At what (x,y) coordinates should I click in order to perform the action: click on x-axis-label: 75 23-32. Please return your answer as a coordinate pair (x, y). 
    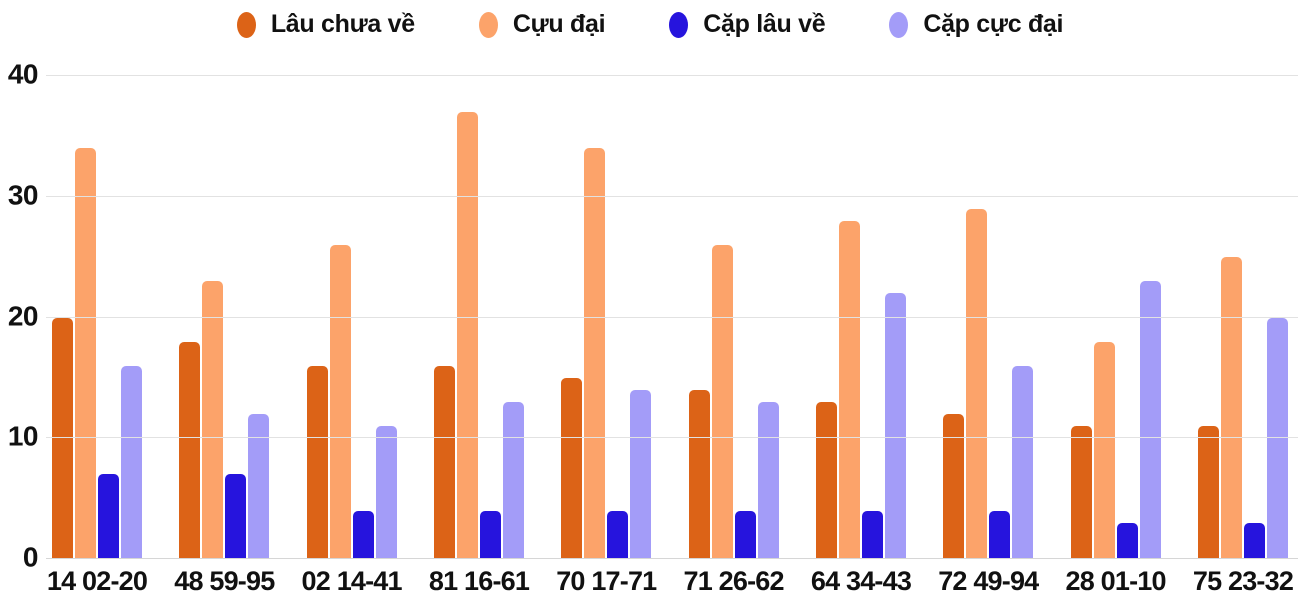
    Looking at the image, I should click on (1243, 581).